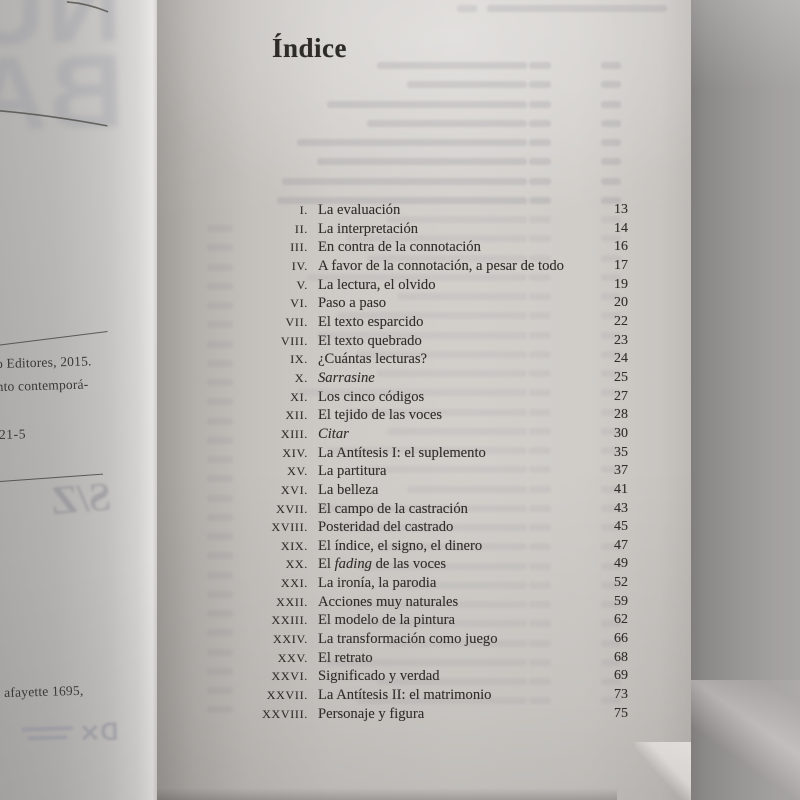 The width and height of the screenshot is (800, 800). I want to click on toc-entry-title: El tejido de las voces, so click(380, 415).